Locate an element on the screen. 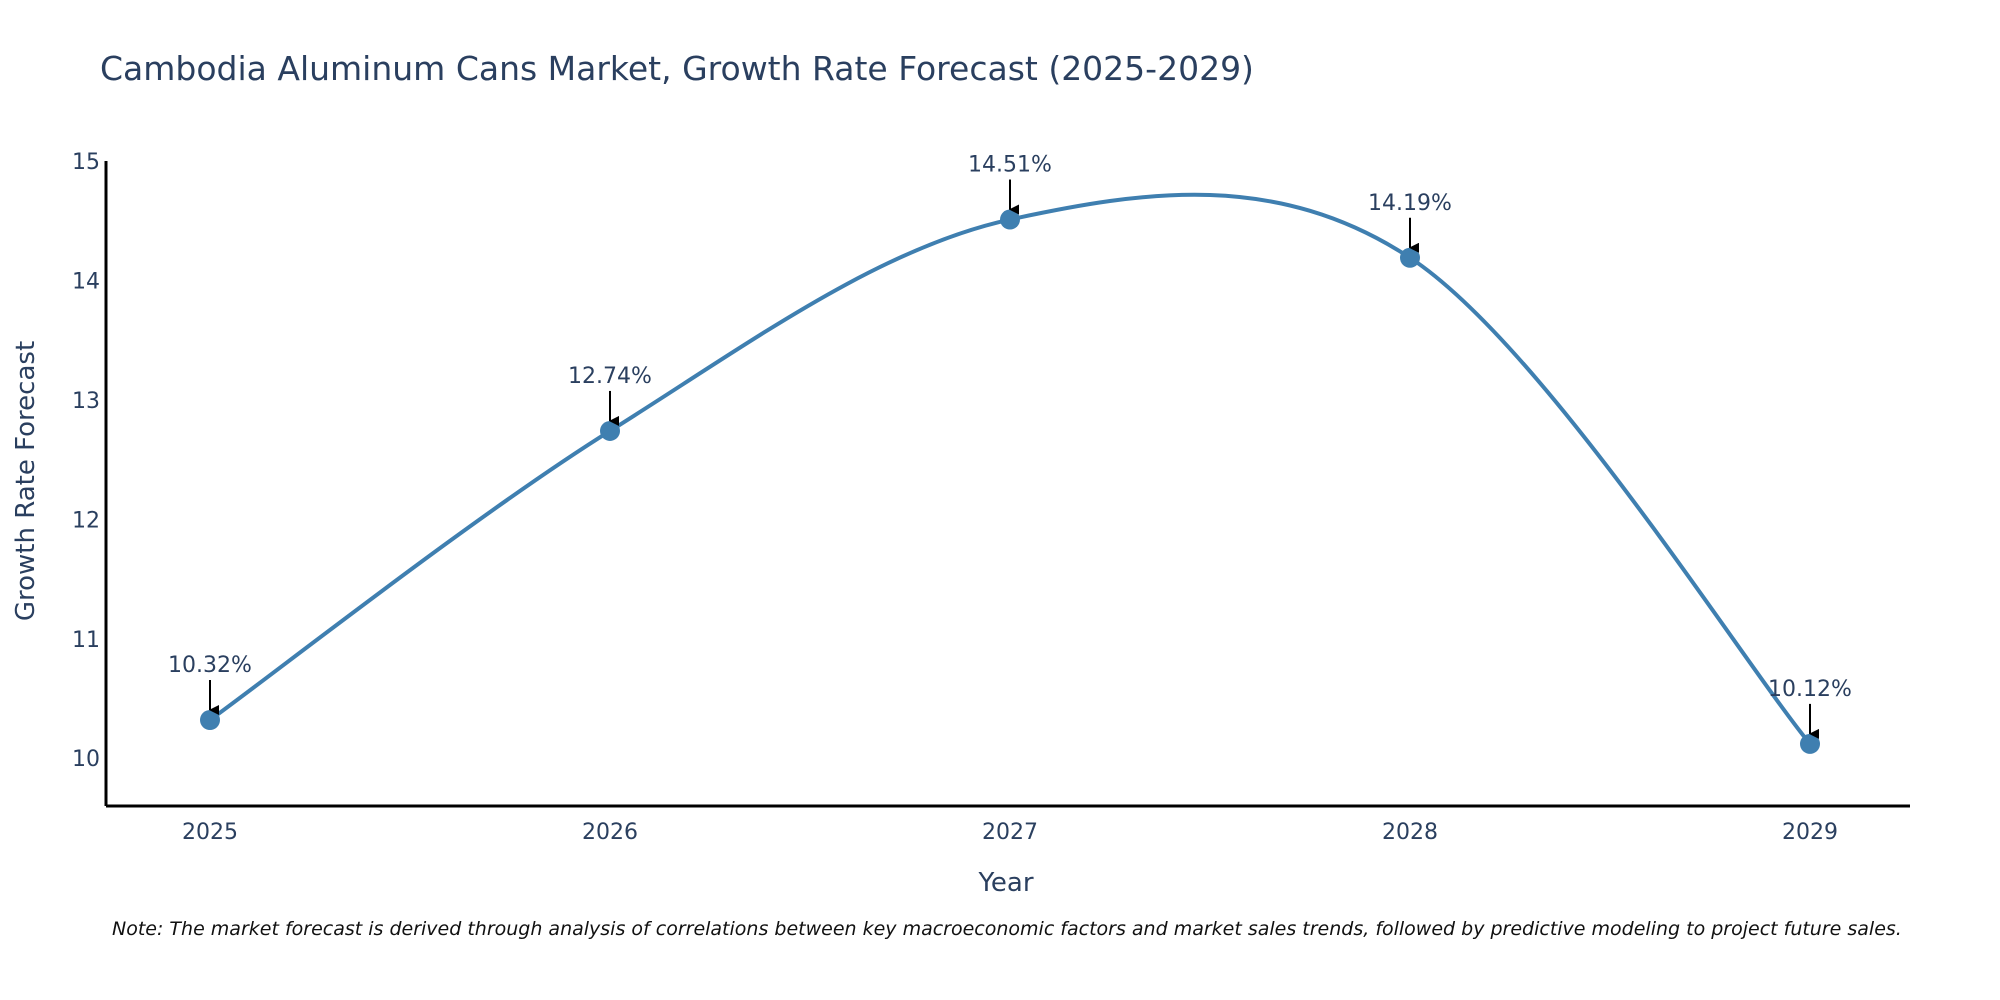 The image size is (2000, 1000). x-tick-label: 2029 is located at coordinates (1810, 832).